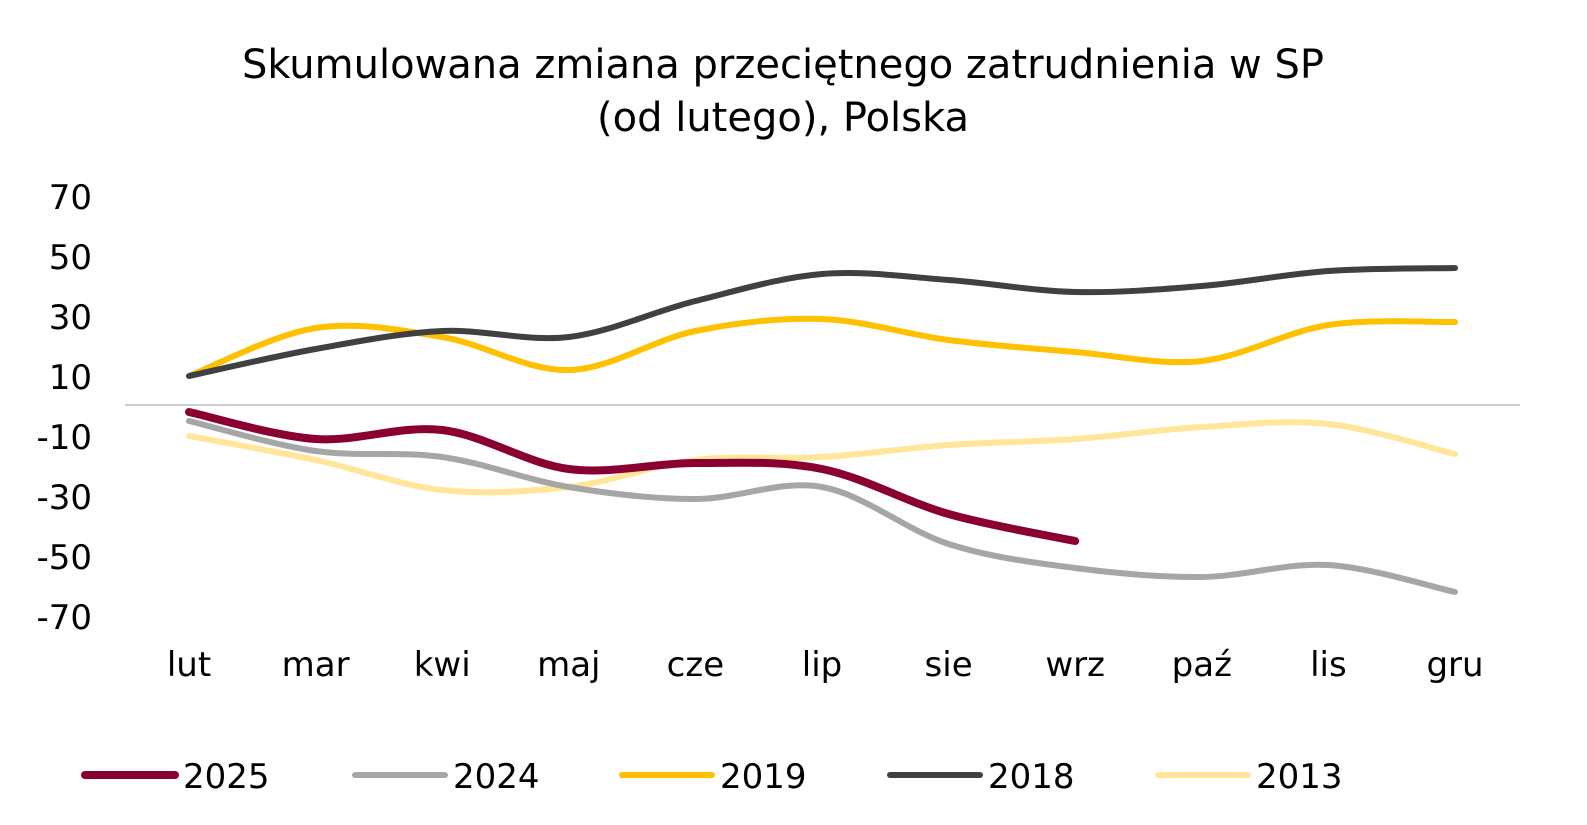  Describe the element at coordinates (949, 665) in the screenshot. I see `x-tick-label: sie` at that location.